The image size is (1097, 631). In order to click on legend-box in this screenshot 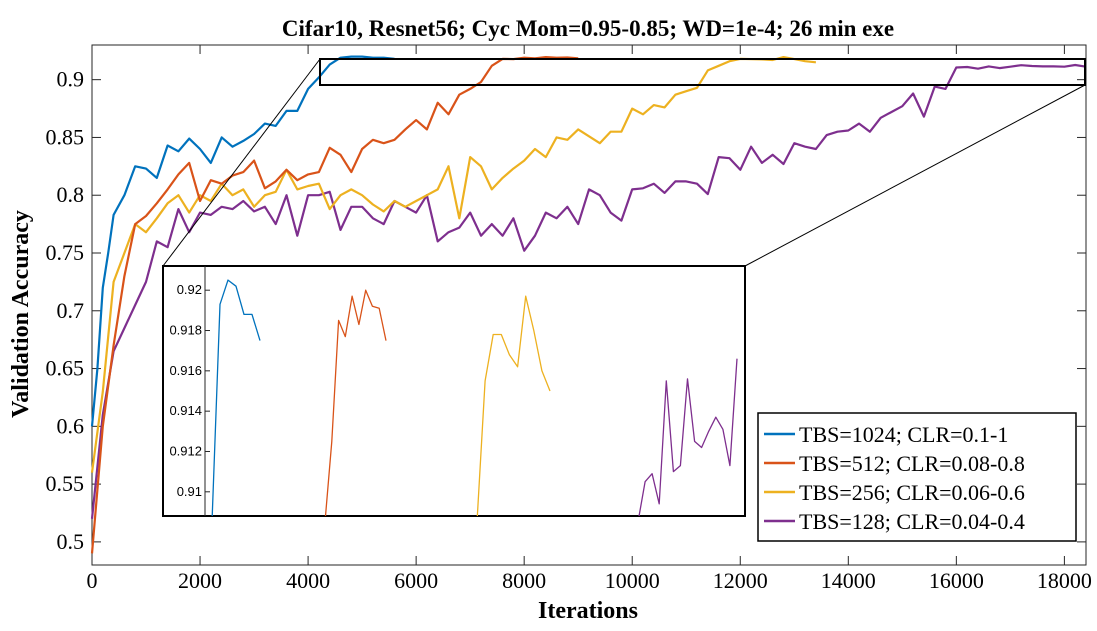, I will do `click(917, 477)`.